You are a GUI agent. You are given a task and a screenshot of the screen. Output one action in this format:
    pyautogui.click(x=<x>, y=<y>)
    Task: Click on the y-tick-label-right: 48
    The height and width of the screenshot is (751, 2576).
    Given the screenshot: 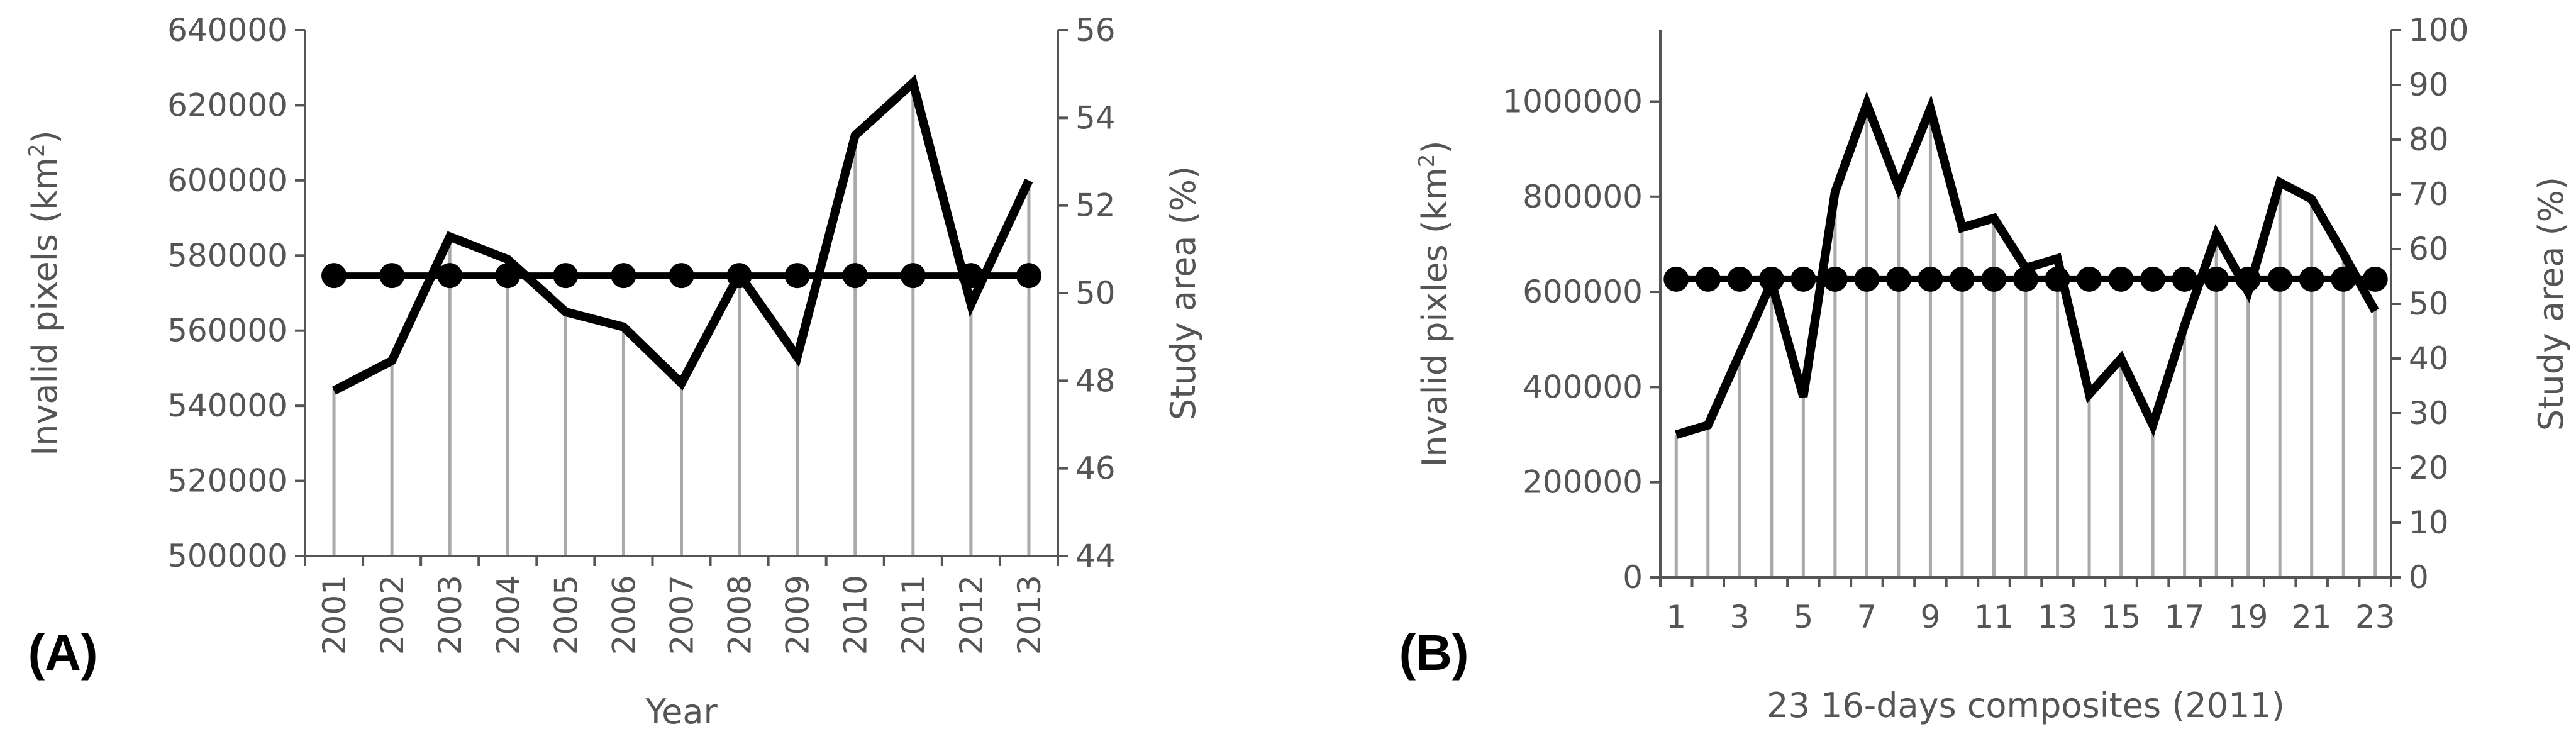 What is the action you would take?
    pyautogui.click(x=1095, y=380)
    